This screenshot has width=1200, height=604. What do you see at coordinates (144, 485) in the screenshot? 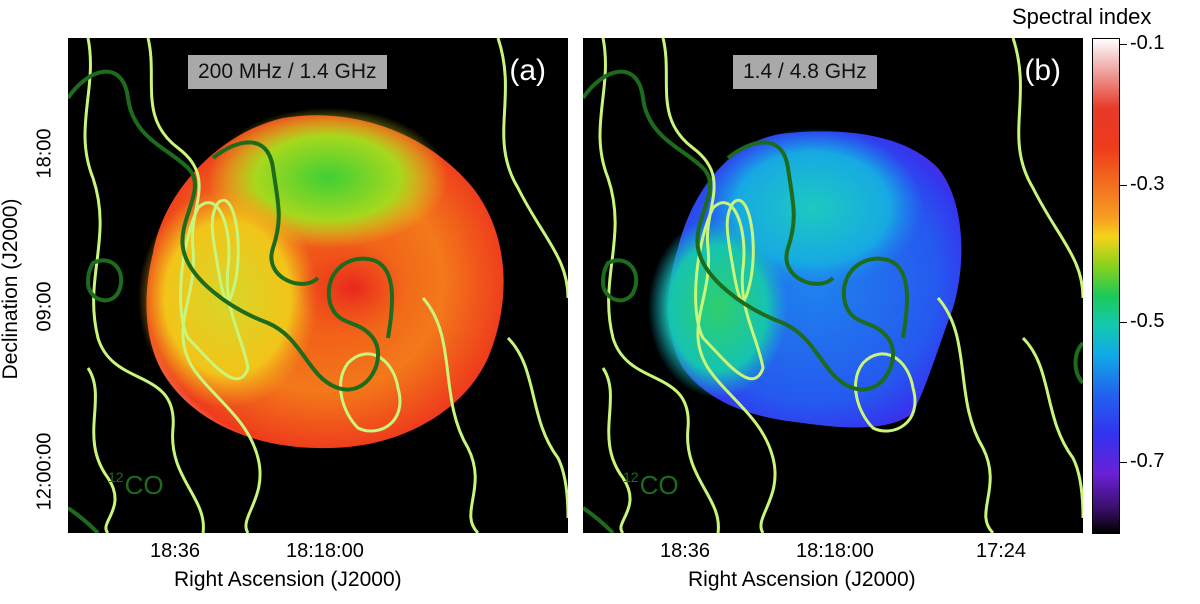
I see `co-label-a-text: CO` at bounding box center [144, 485].